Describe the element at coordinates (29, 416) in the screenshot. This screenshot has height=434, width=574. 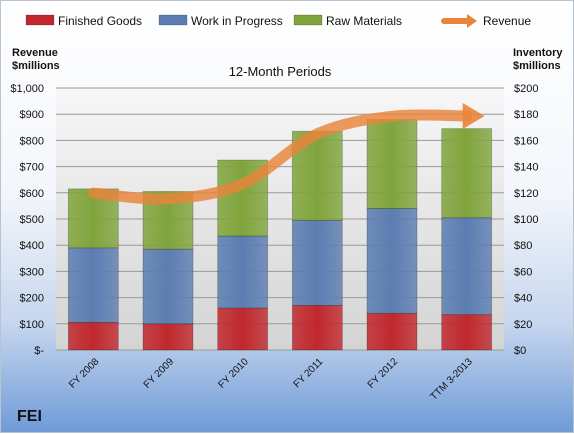
I see `company-label: FEI` at that location.